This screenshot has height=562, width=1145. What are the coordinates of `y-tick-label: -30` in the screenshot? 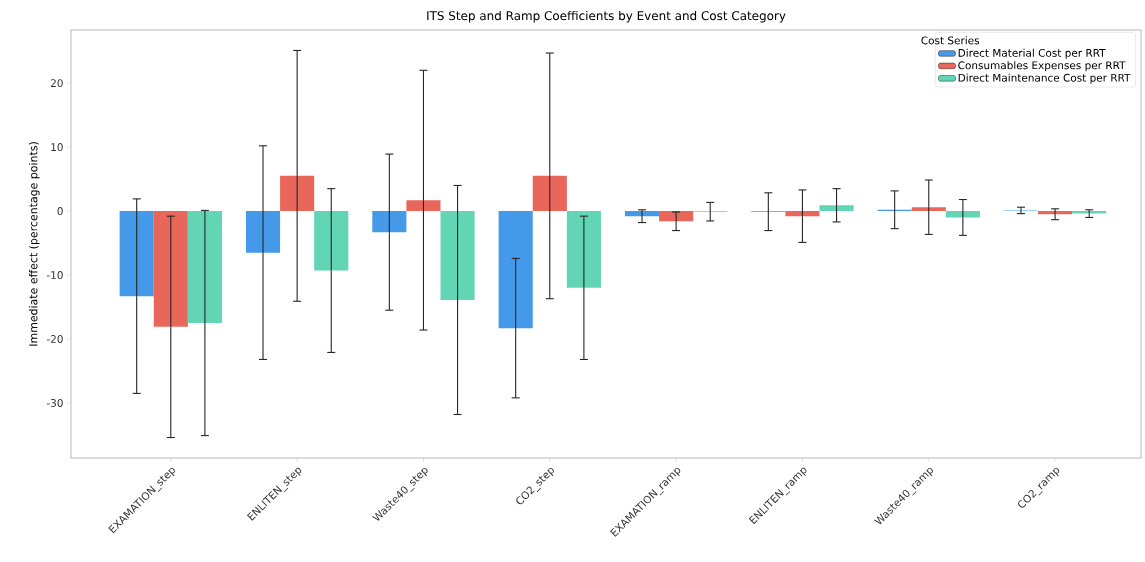 It's located at (54, 403).